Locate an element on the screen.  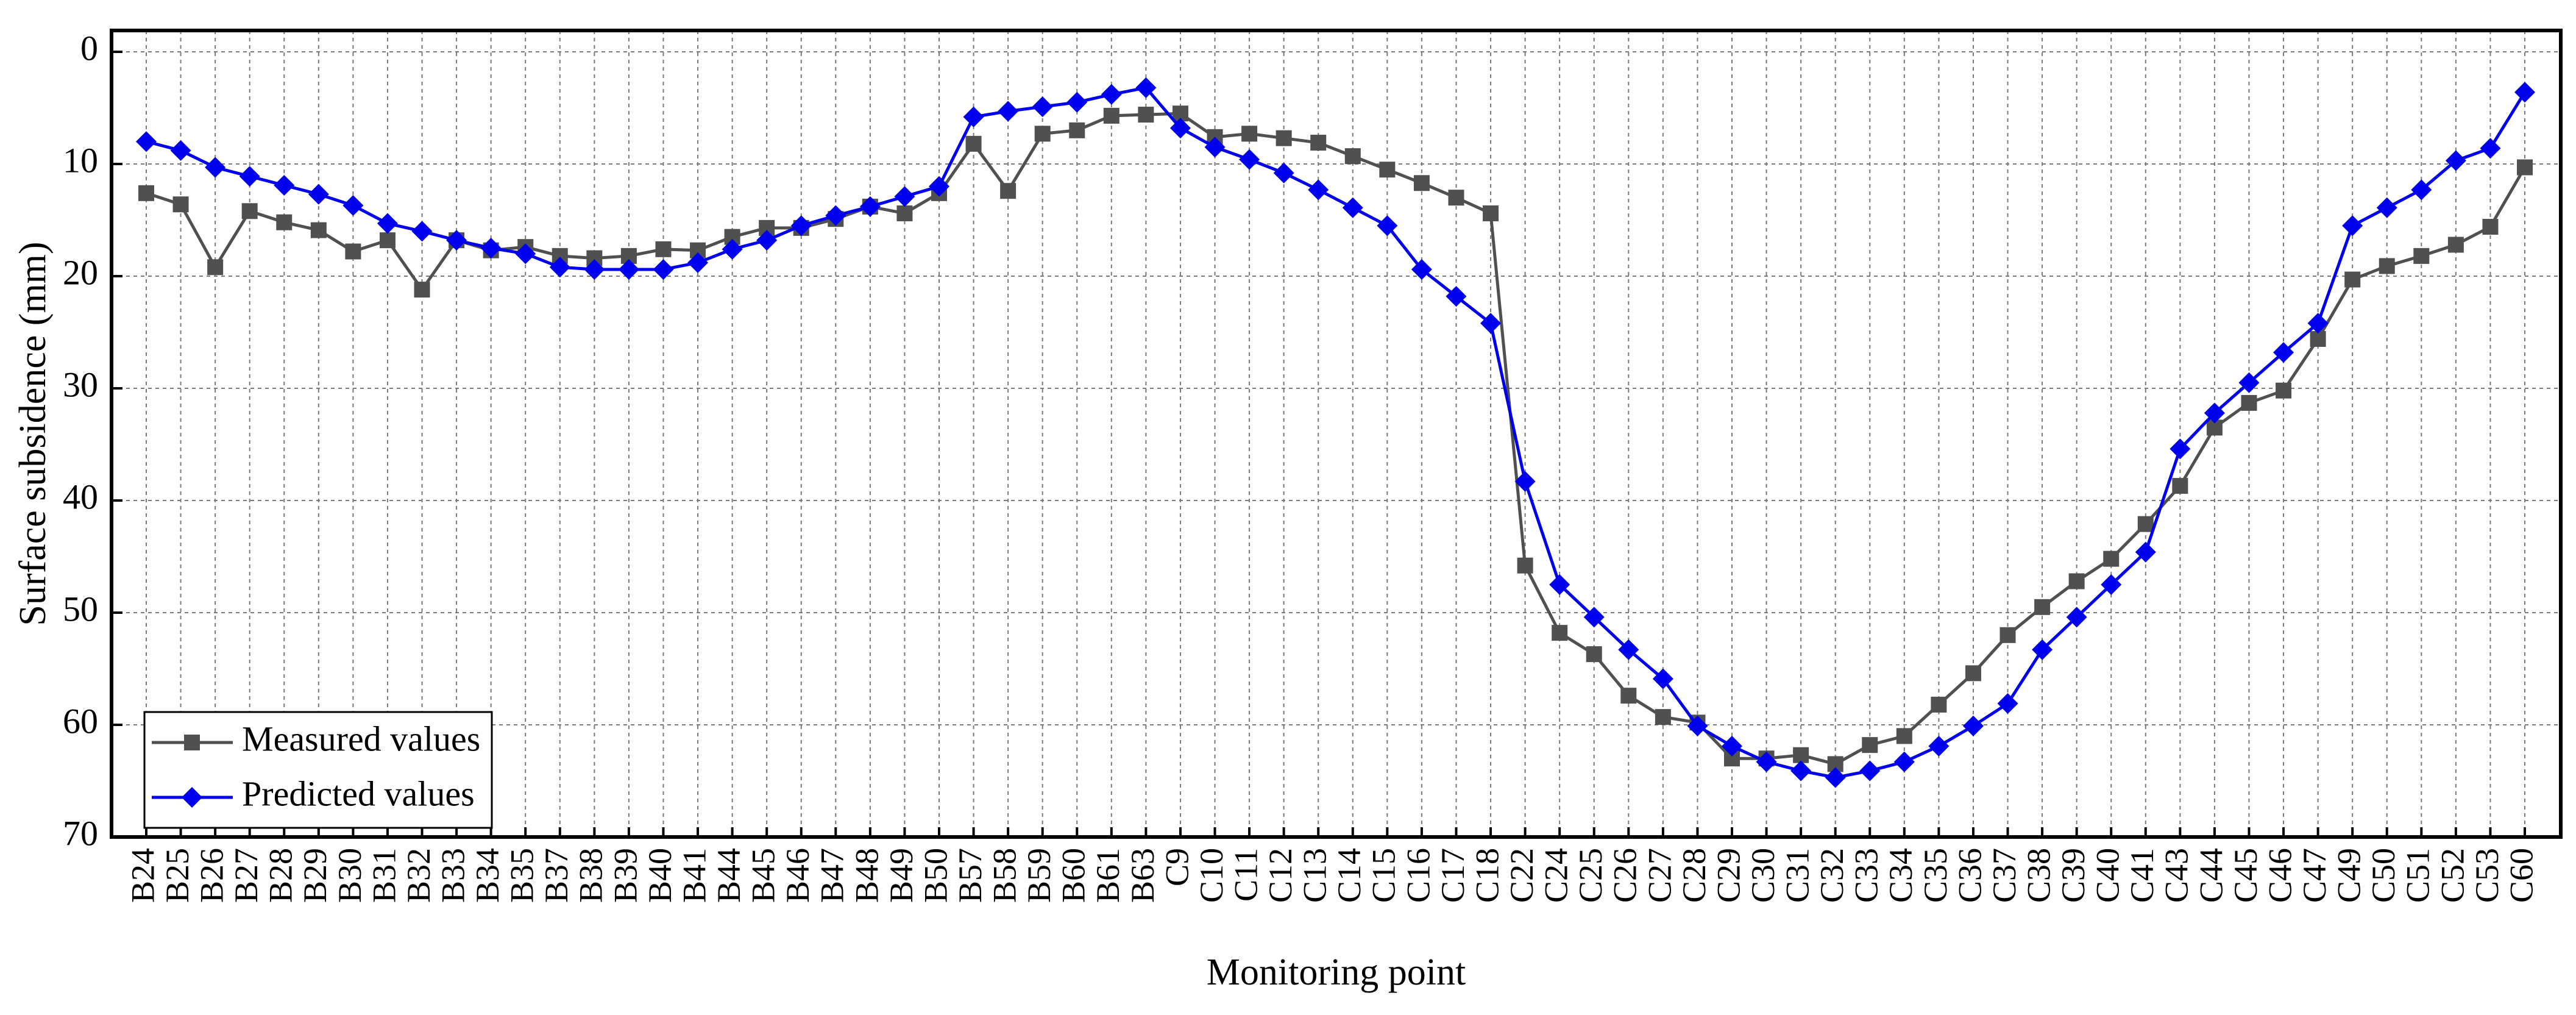
legend-box is located at coordinates (318, 770).